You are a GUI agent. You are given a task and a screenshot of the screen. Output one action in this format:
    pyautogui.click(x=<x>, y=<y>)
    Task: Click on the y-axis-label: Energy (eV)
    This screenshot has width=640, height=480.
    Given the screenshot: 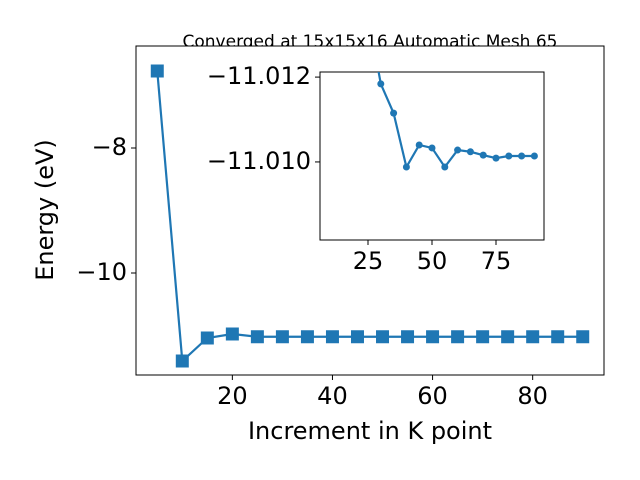 What is the action you would take?
    pyautogui.click(x=45, y=210)
    